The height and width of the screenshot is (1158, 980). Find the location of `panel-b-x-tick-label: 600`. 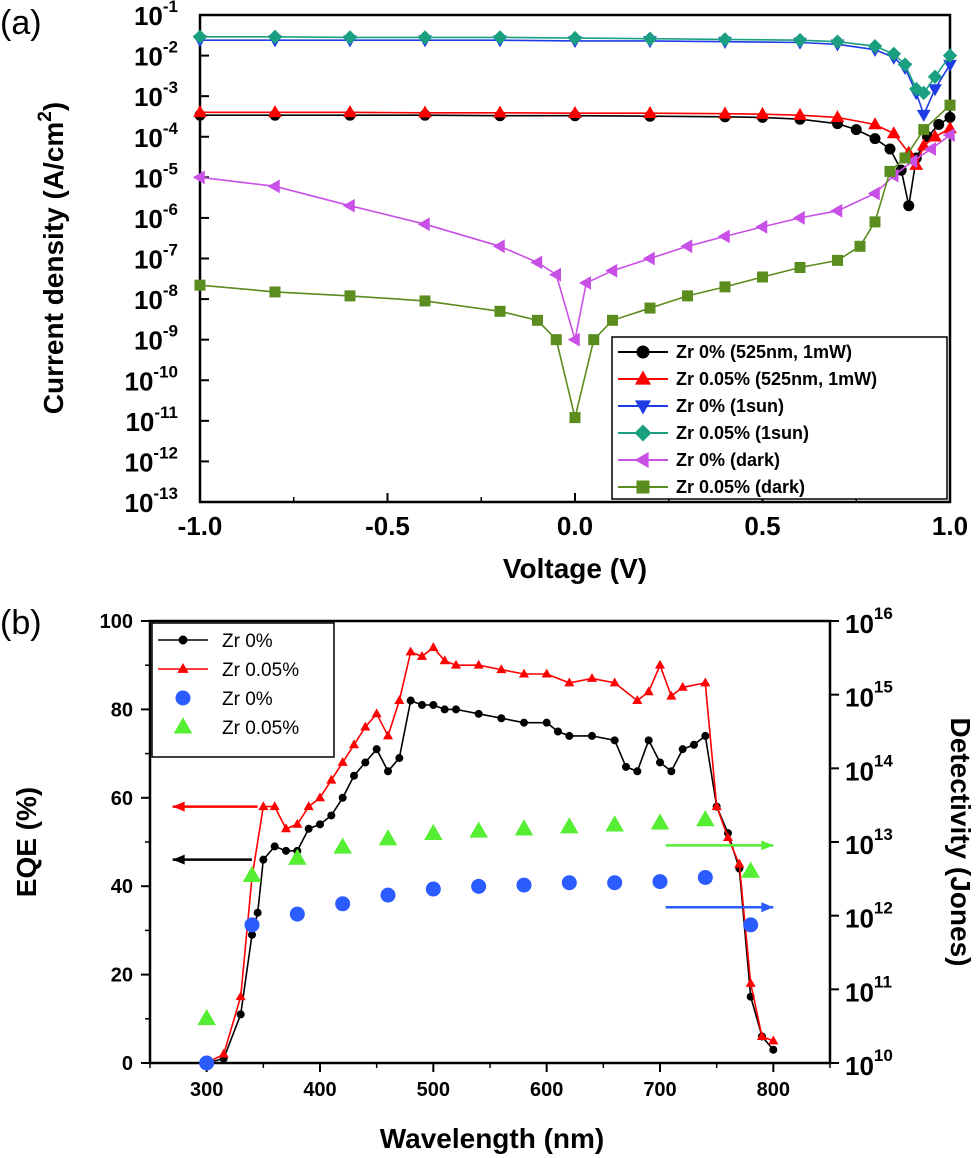

panel-b-x-tick-label: 600 is located at coordinates (546, 1090).